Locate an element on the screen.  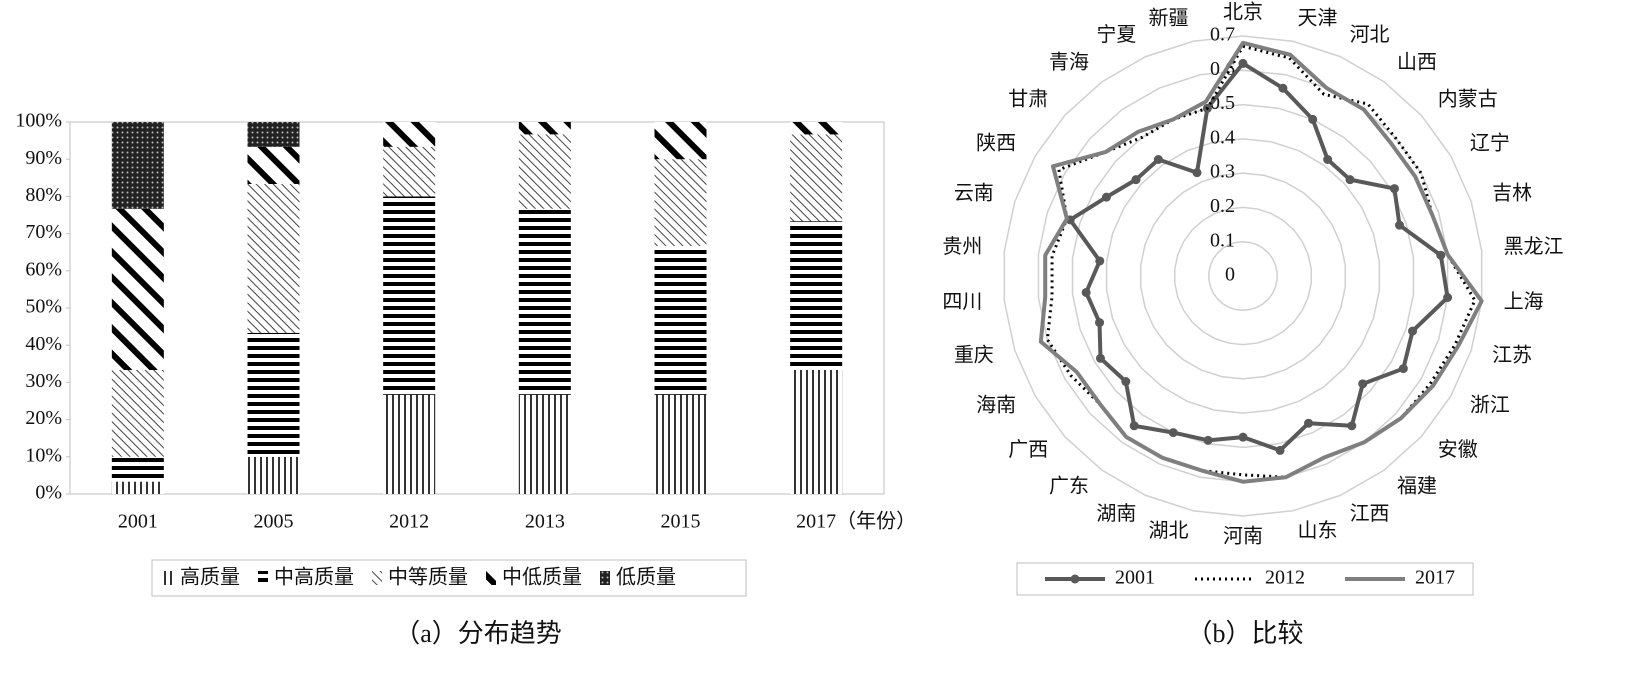
category-label: 山西 is located at coordinates (1417, 62).